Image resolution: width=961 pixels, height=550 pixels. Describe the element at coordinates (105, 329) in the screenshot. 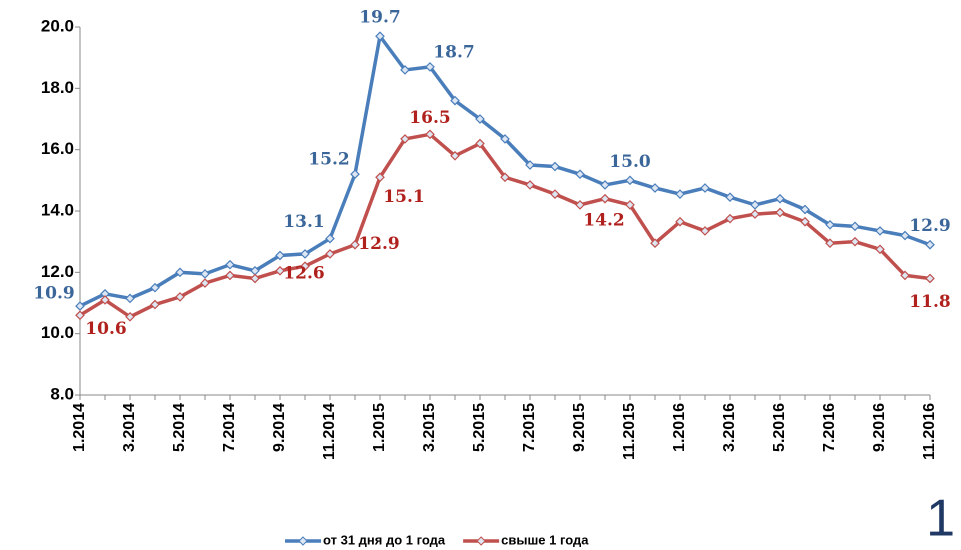

I see `data-label: 10.6` at that location.